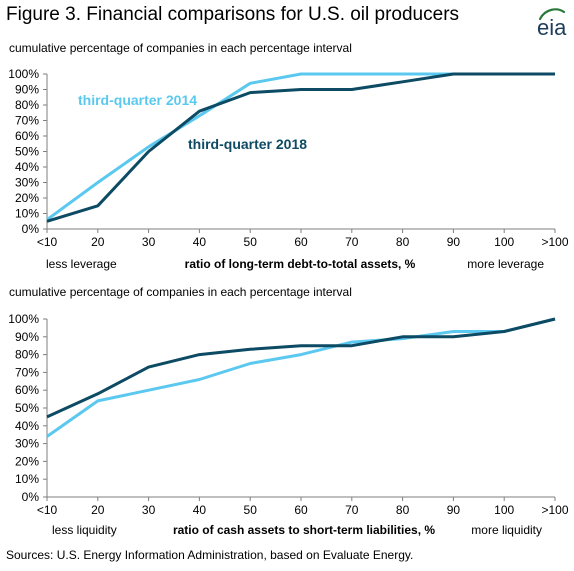 Image resolution: width=574 pixels, height=571 pixels. I want to click on series-label-2018: third-quarter 2018, so click(247, 144).